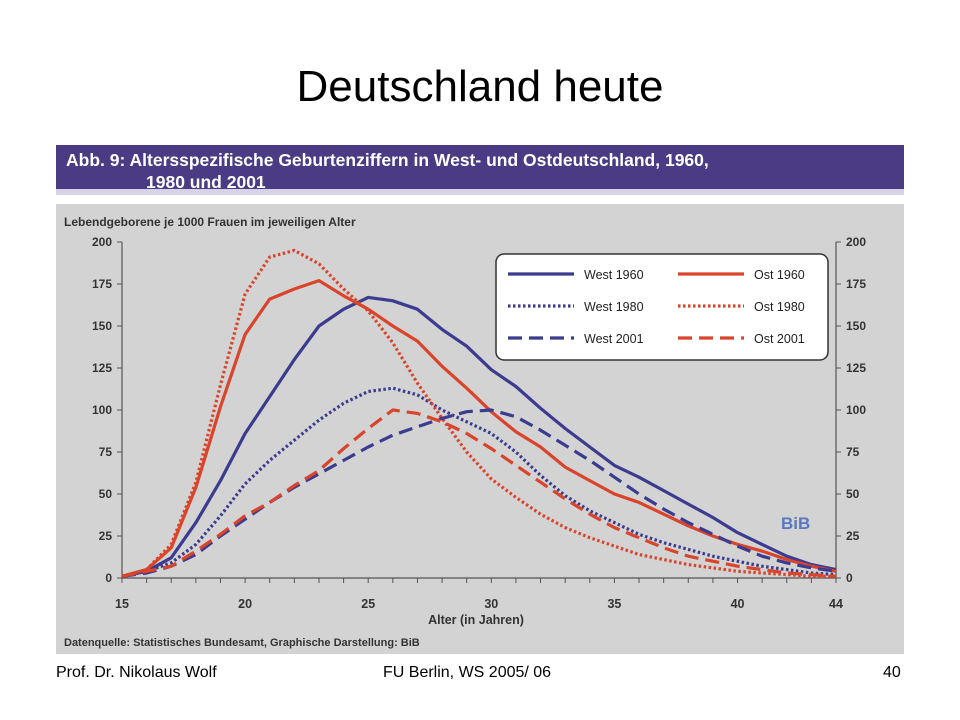  What do you see at coordinates (856, 368) in the screenshot?
I see `y-tick-label-right: 125` at bounding box center [856, 368].